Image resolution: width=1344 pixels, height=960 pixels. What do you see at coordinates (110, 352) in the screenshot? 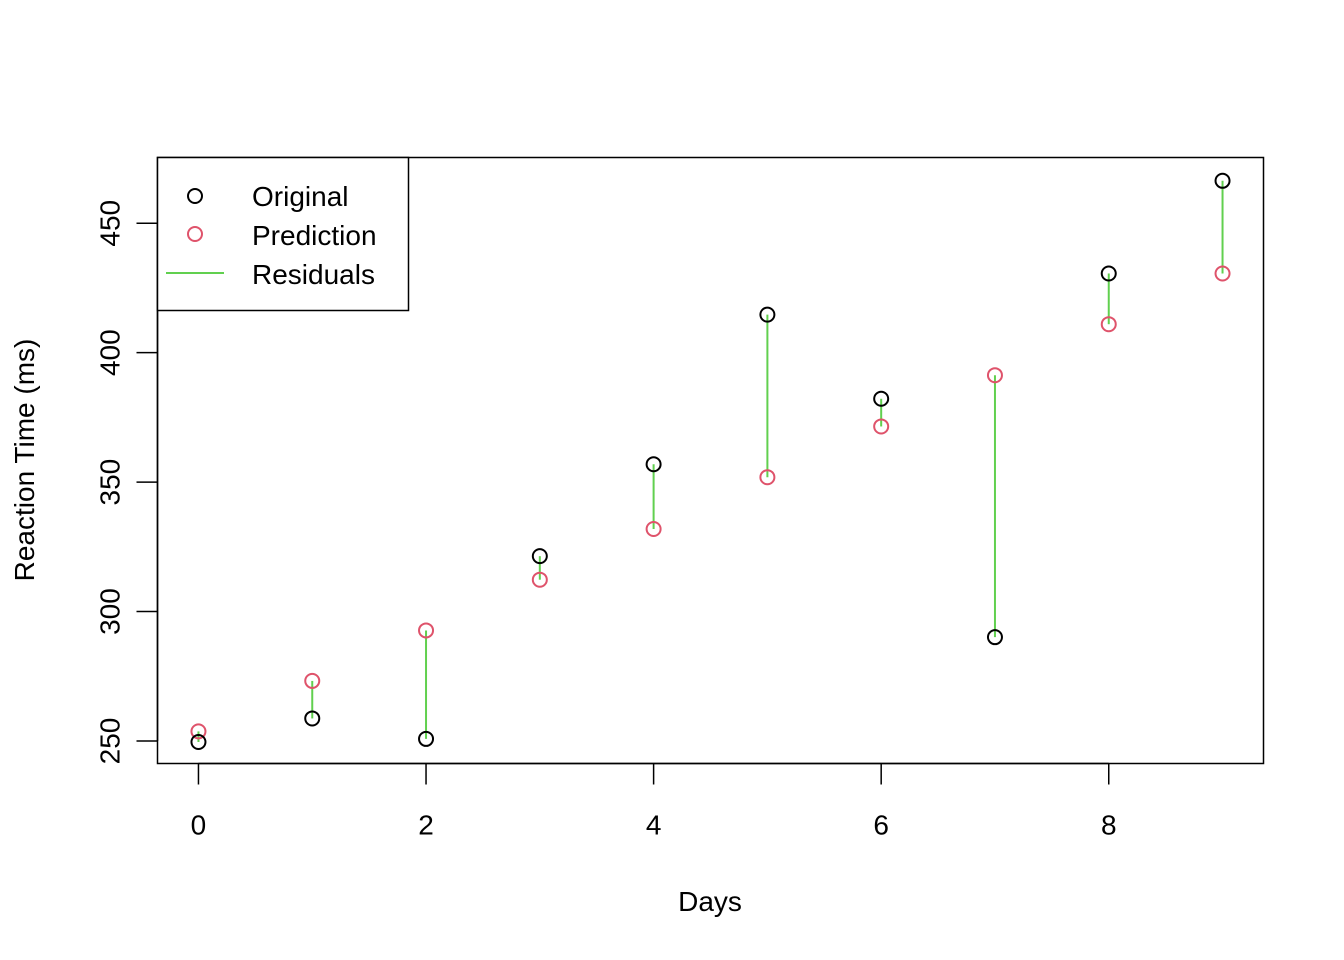
I see `y-tick-label: 400` at bounding box center [110, 352].